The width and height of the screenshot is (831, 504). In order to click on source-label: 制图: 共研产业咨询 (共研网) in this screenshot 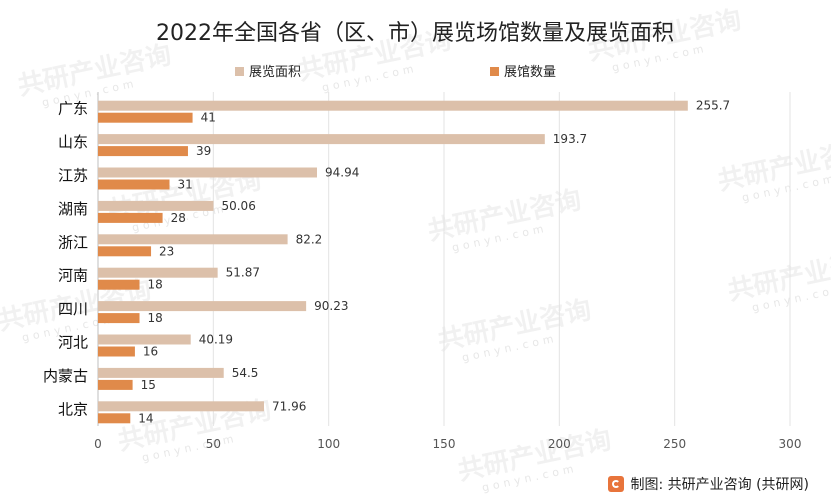, I will do `click(719, 485)`.